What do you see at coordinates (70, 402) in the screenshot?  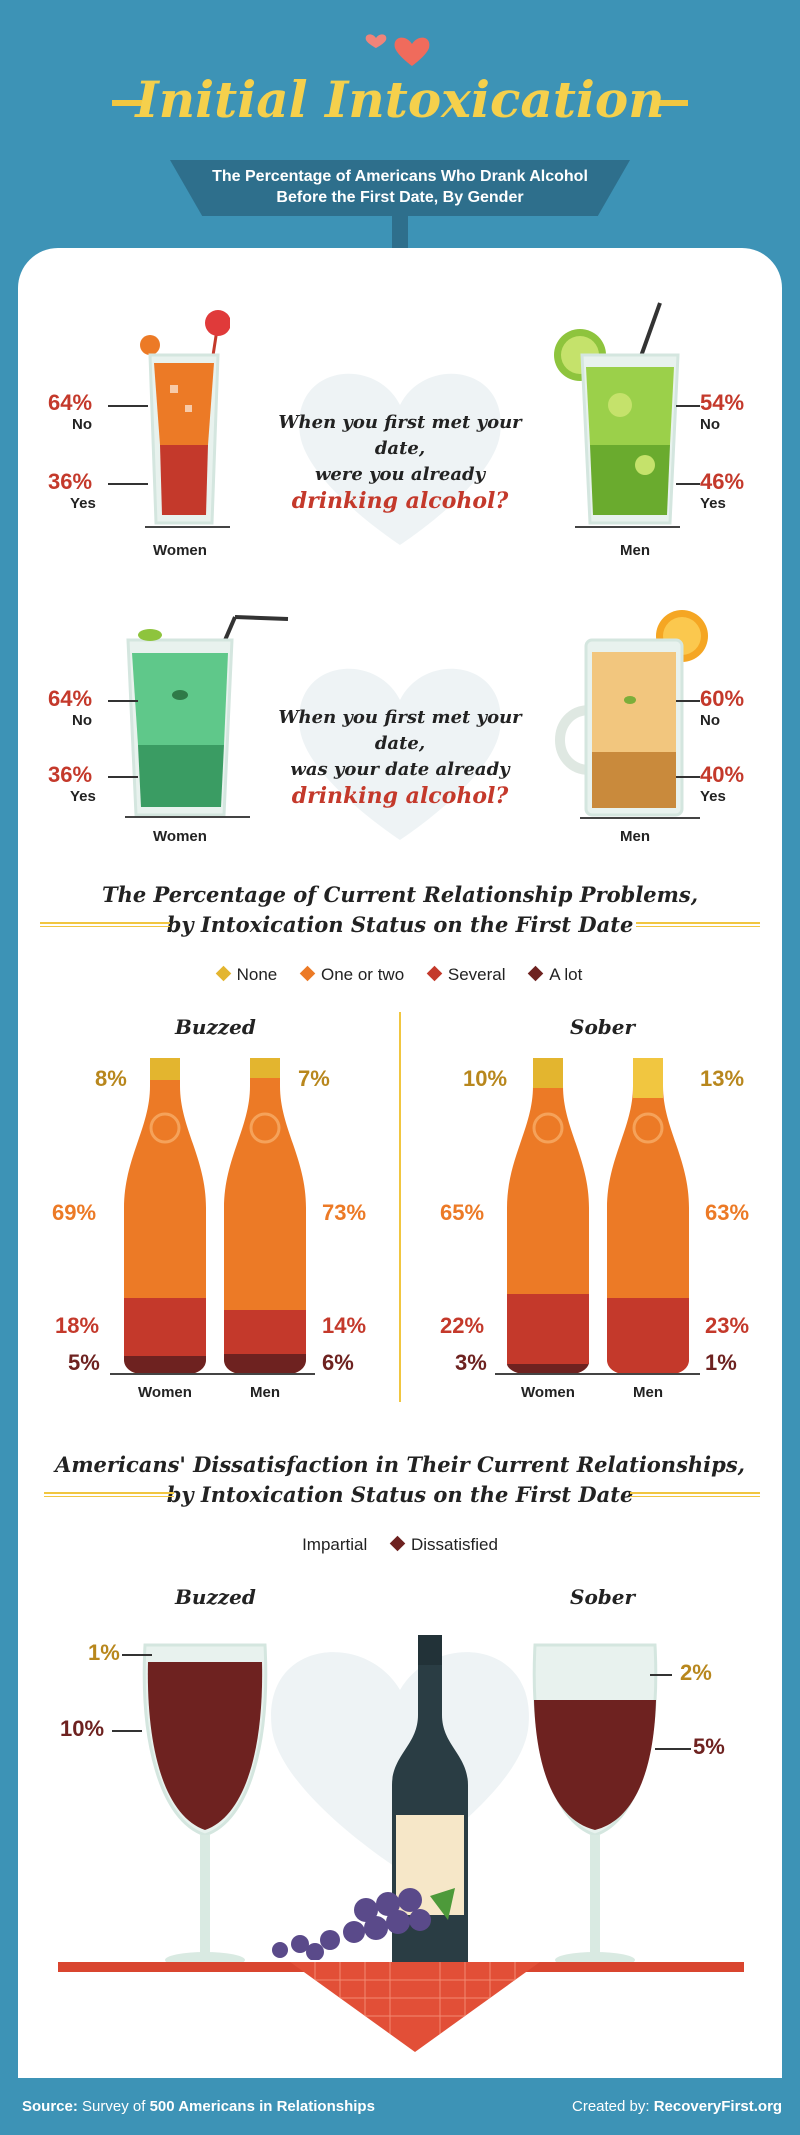 I see `q1-women-no-pct: 64%` at bounding box center [70, 402].